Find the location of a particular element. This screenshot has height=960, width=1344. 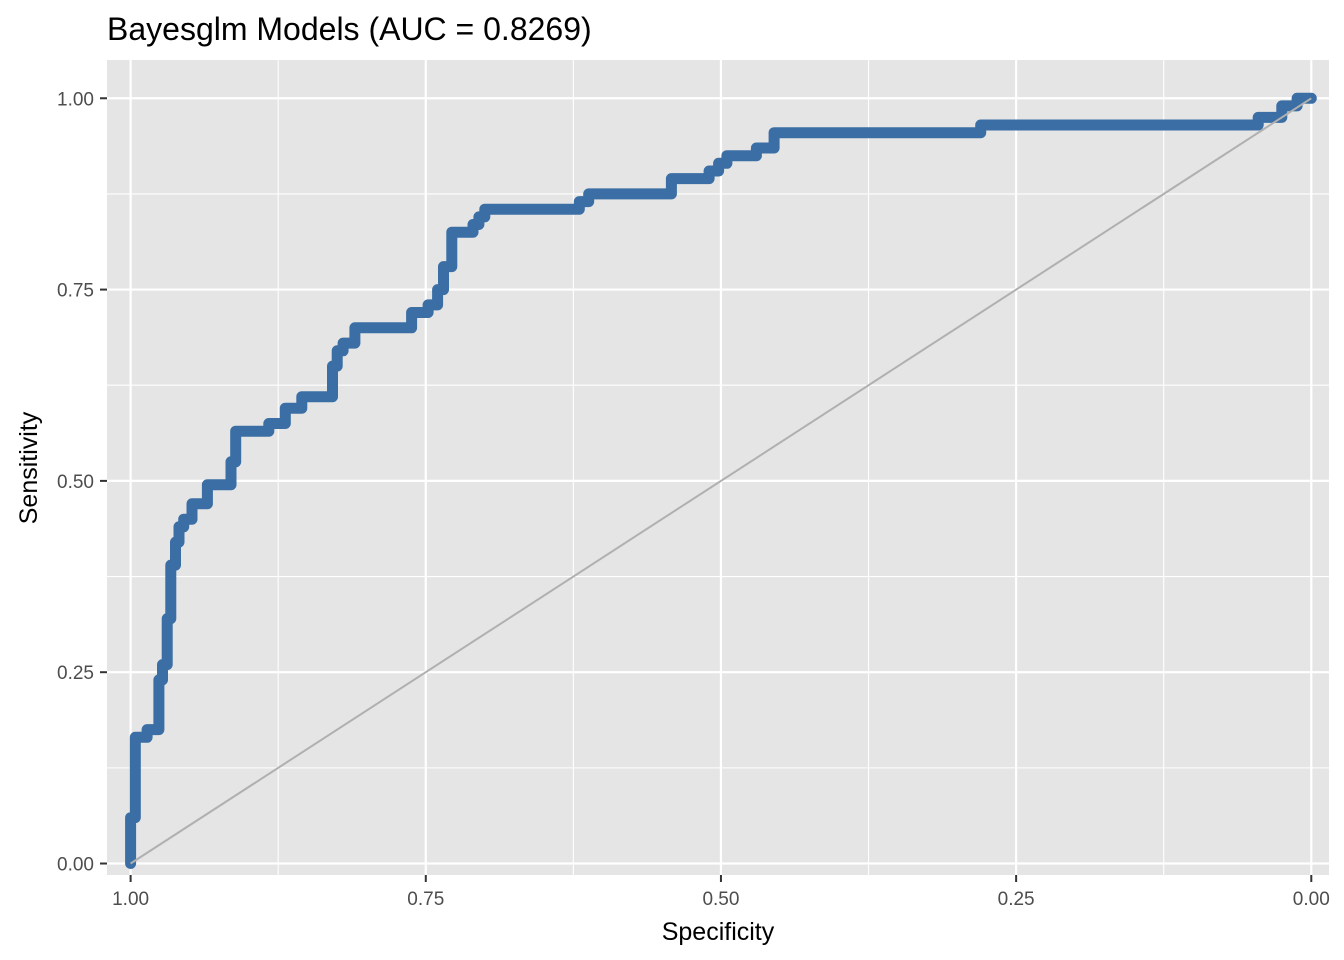

y-tick-label: 0.75 is located at coordinates (75, 291).